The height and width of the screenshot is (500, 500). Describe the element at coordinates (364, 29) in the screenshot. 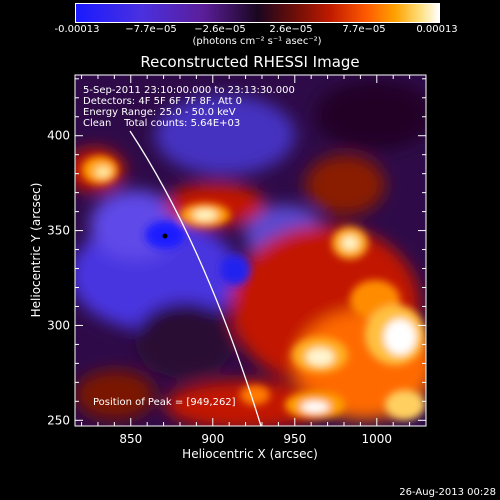

I see `colorbar-tick-label: 7.7e−05` at that location.